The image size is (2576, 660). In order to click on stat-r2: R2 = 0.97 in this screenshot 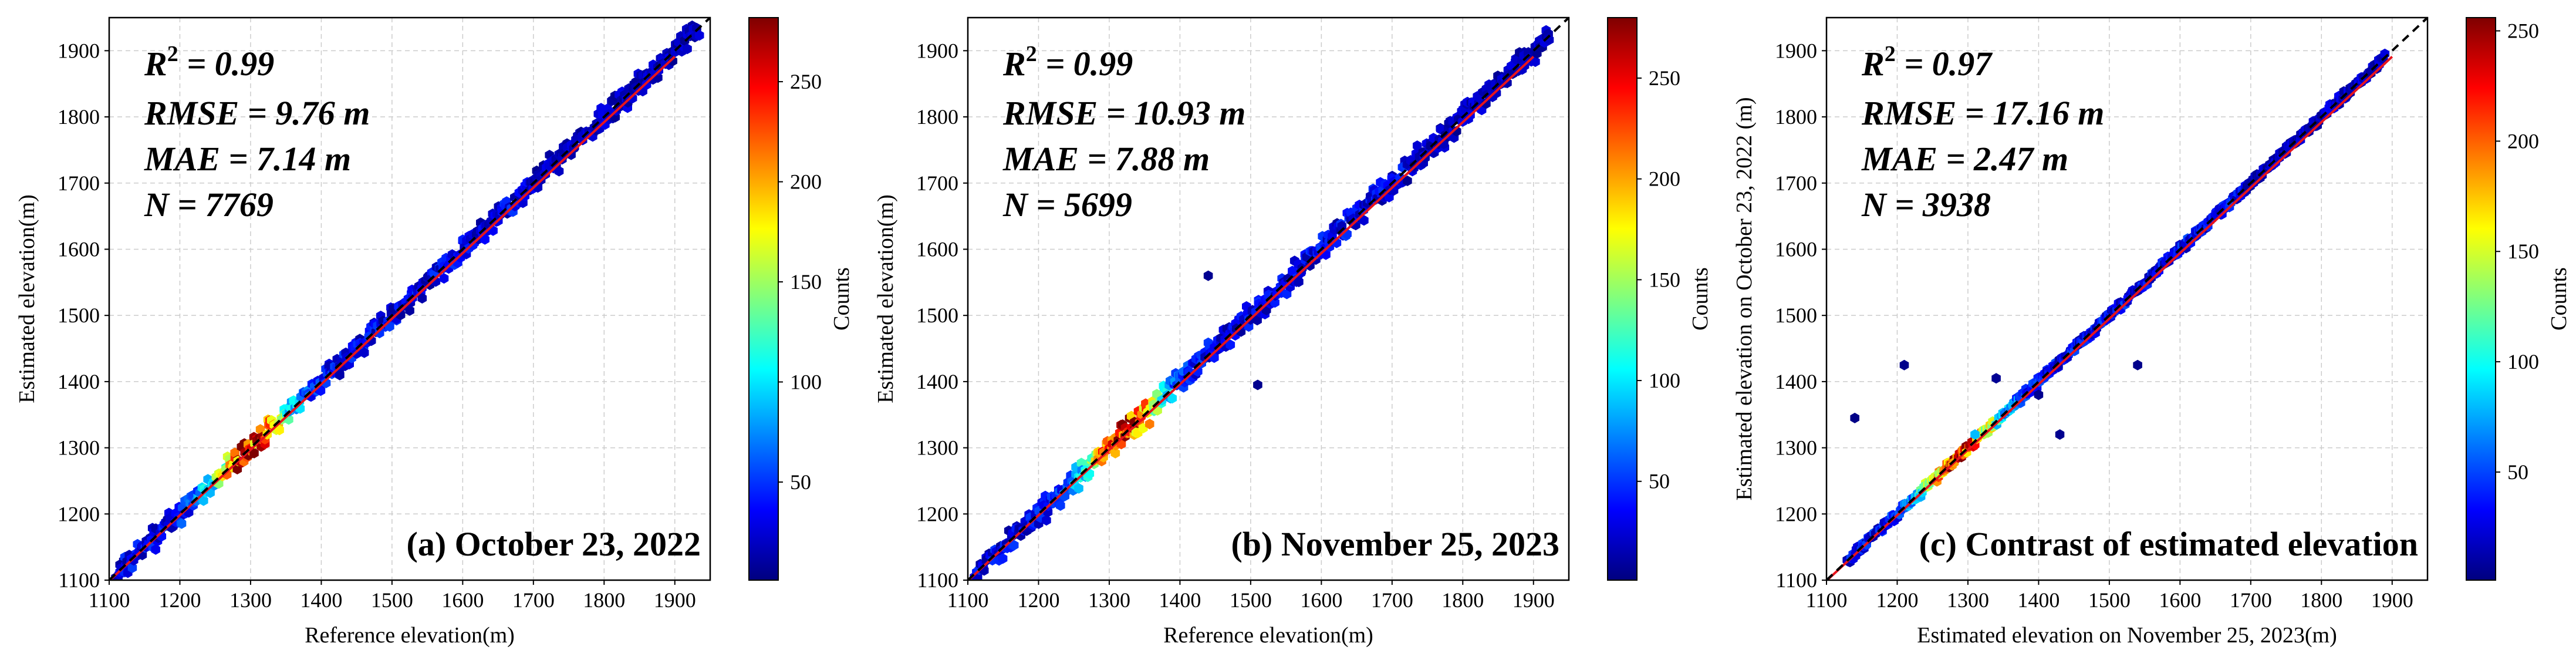, I will do `click(1927, 62)`.